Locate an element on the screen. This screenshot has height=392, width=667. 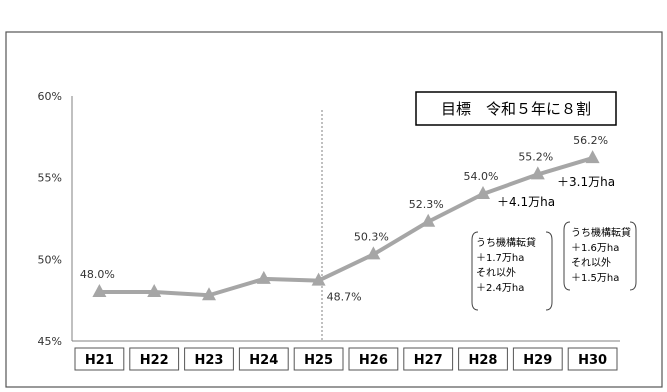
x-tick-label: H24 is located at coordinates (263, 360).